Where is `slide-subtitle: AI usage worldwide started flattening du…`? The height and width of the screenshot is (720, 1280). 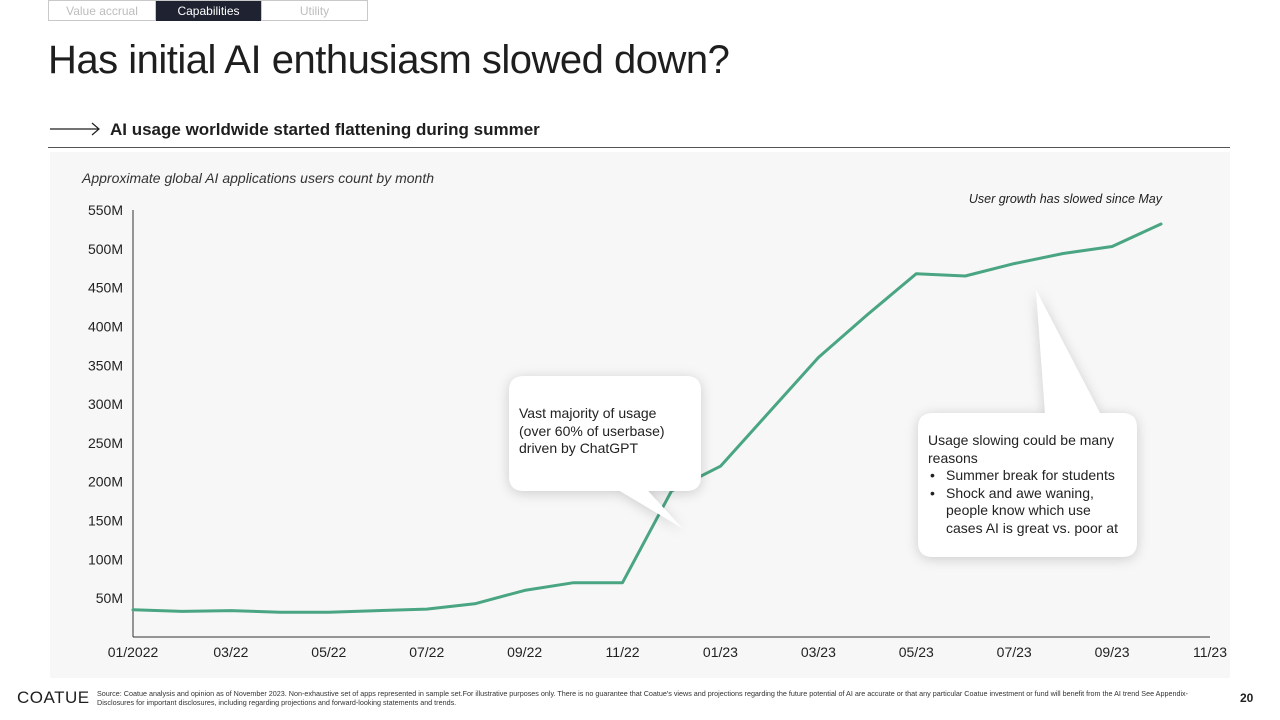 slide-subtitle: AI usage worldwide started flattening du… is located at coordinates (325, 129).